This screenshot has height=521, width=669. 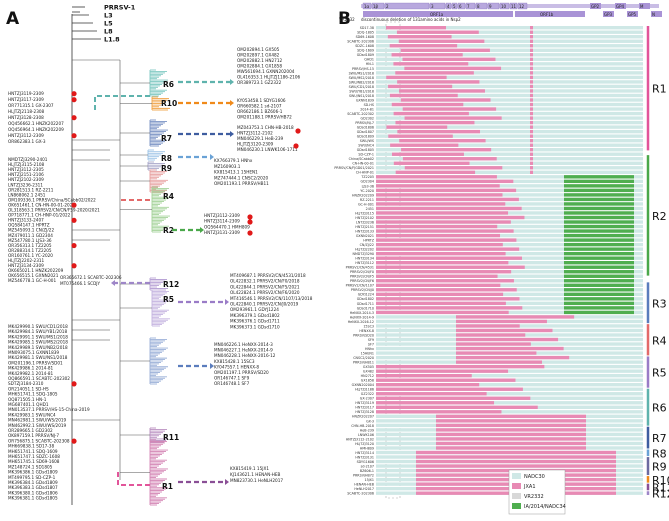 I want to click on strain-row-label: SWU/CD1/2018, so click(x=361, y=87).